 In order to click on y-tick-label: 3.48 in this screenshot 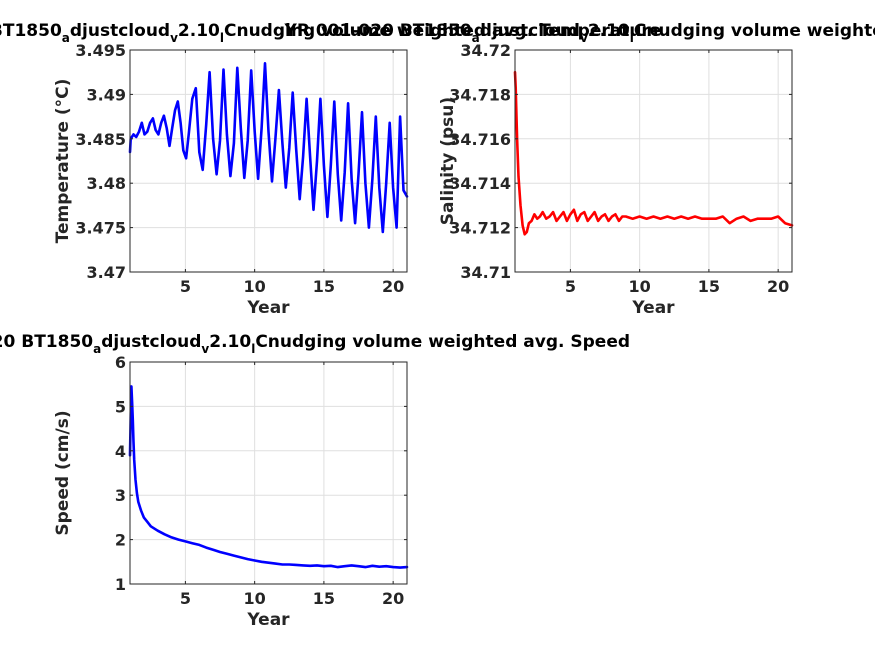, I will do `click(106, 183)`.